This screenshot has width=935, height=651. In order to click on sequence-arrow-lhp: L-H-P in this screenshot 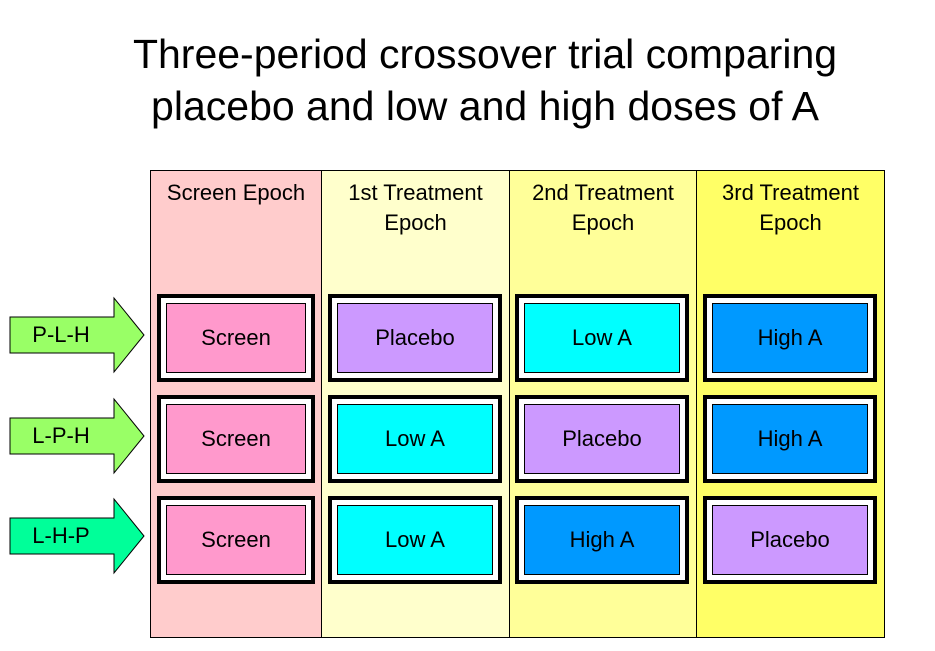, I will do `click(78, 536)`.